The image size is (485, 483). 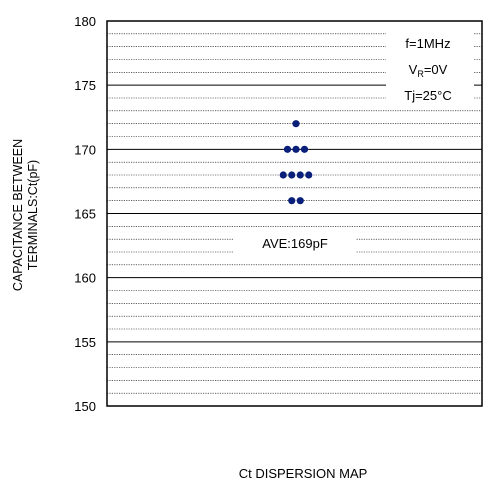 I want to click on y-tick-label: 170, so click(x=85, y=149).